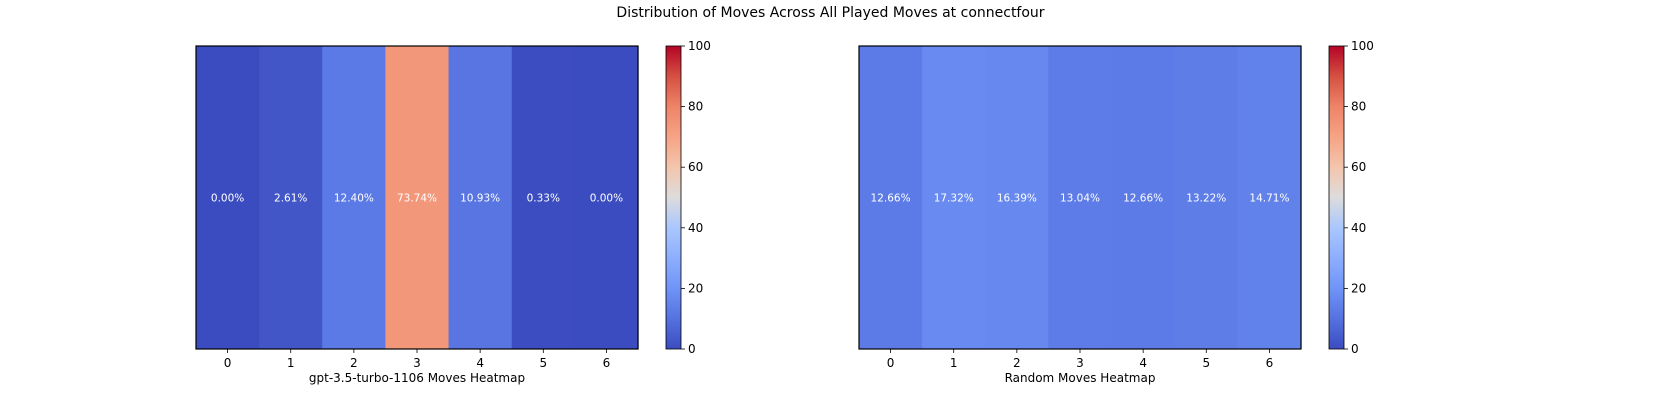  I want to click on cell-value-label: 10.93%, so click(480, 199).